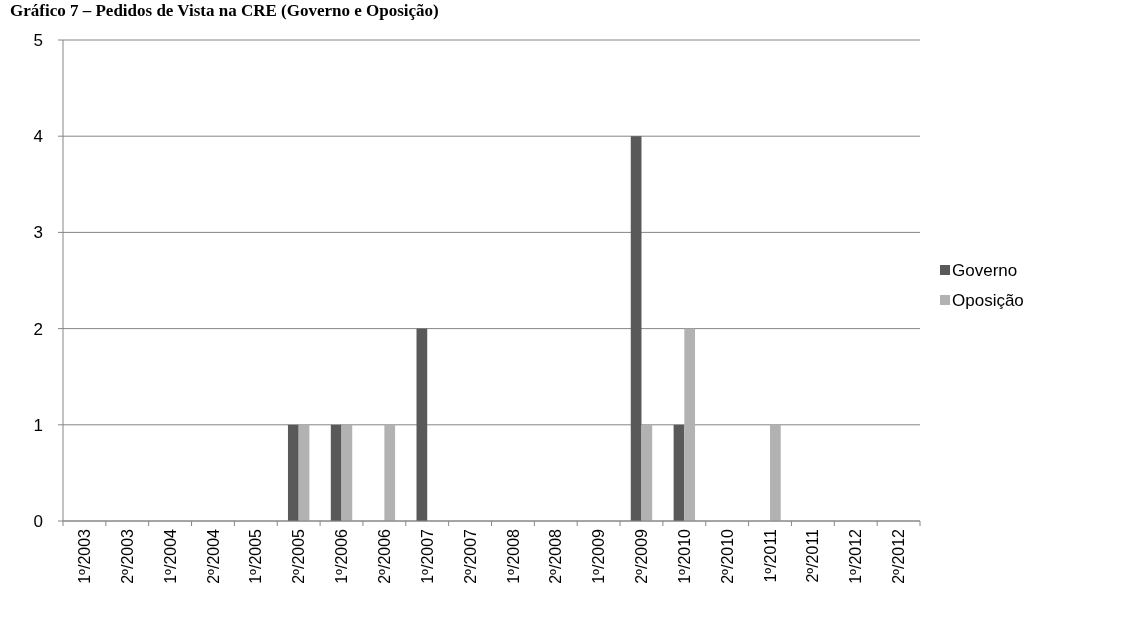 Image resolution: width=1129 pixels, height=637 pixels. What do you see at coordinates (985, 270) in the screenshot?
I see `legend-label: Governo` at bounding box center [985, 270].